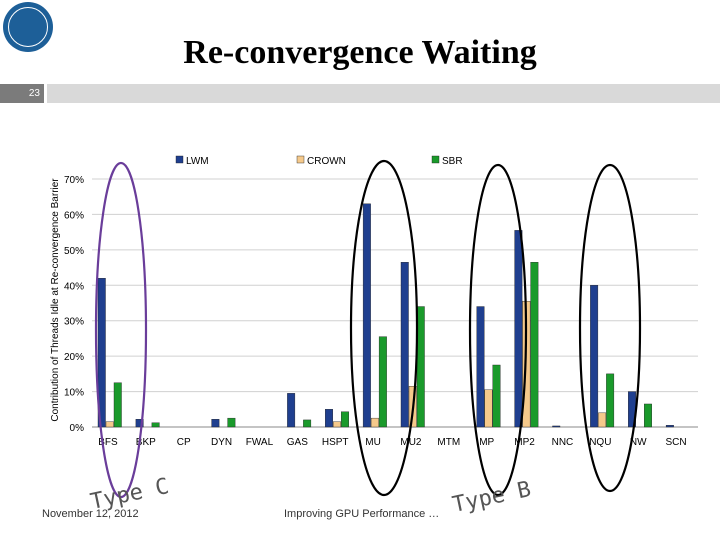 The height and width of the screenshot is (540, 720). I want to click on y-tick-label: 30%, so click(74, 322).